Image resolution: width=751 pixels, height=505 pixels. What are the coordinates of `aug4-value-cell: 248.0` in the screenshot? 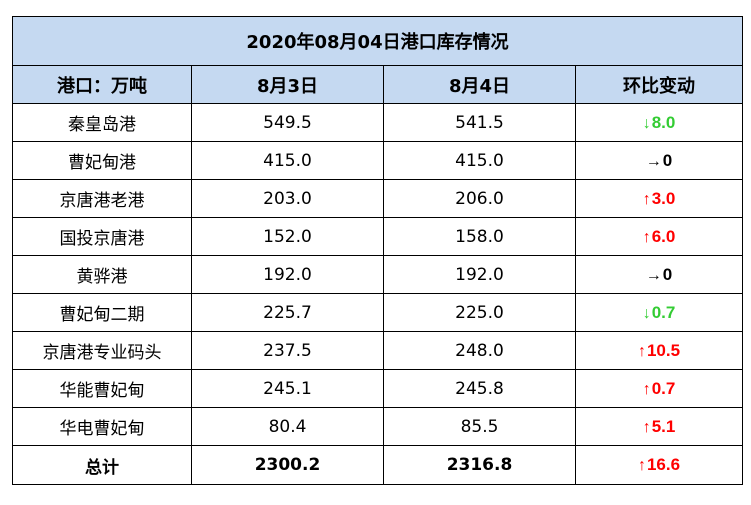 It's located at (479, 350).